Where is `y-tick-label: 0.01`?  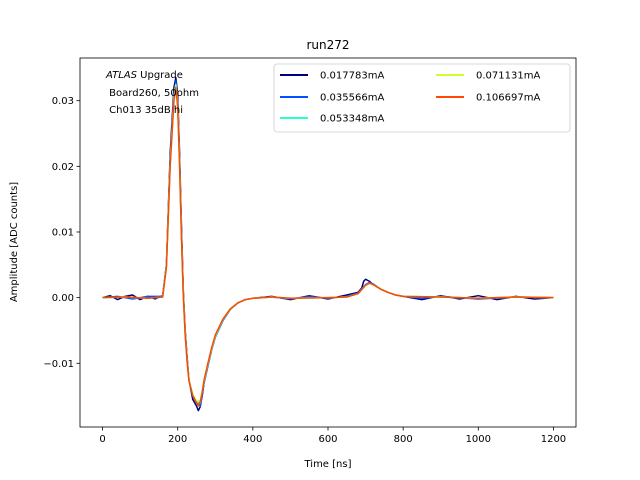 y-tick-label: 0.01 is located at coordinates (63, 232).